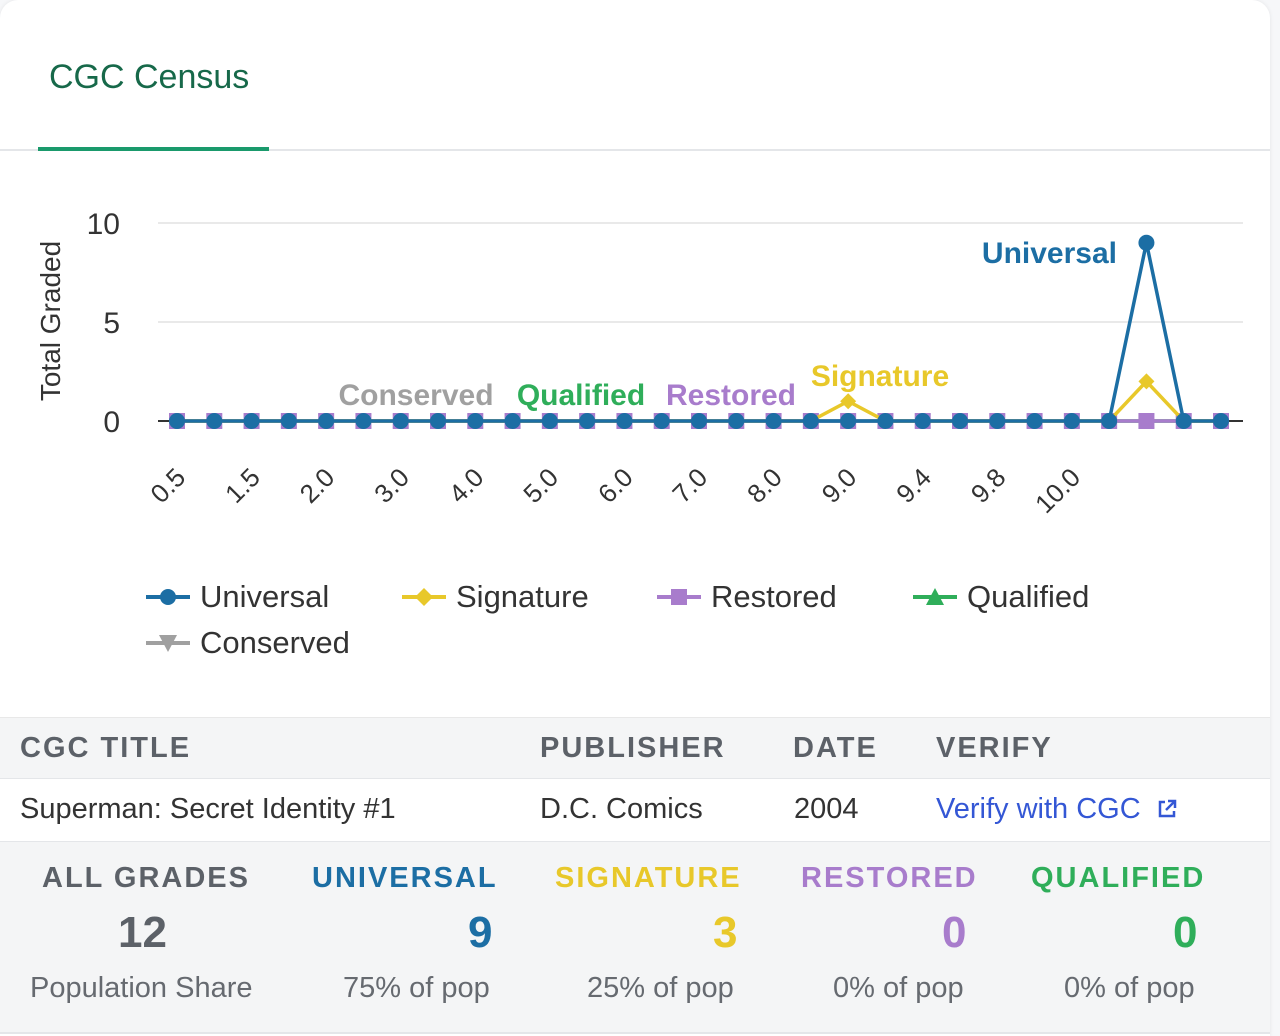  I want to click on x-tick-label: 10.0, so click(1057, 490).